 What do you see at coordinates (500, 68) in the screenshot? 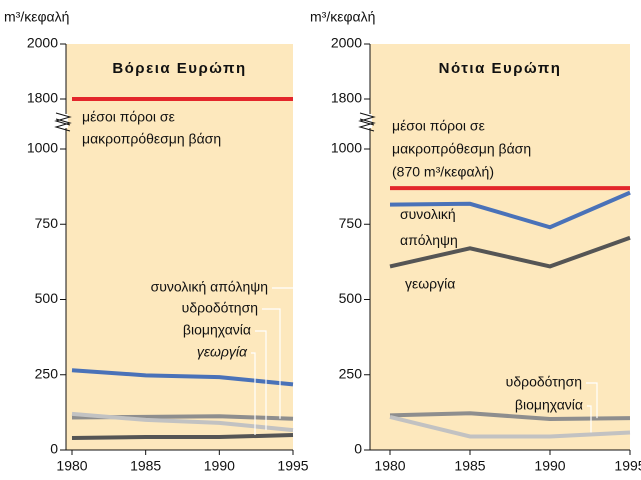
I see `panel-title: Νότια Ευρώπη` at bounding box center [500, 68].